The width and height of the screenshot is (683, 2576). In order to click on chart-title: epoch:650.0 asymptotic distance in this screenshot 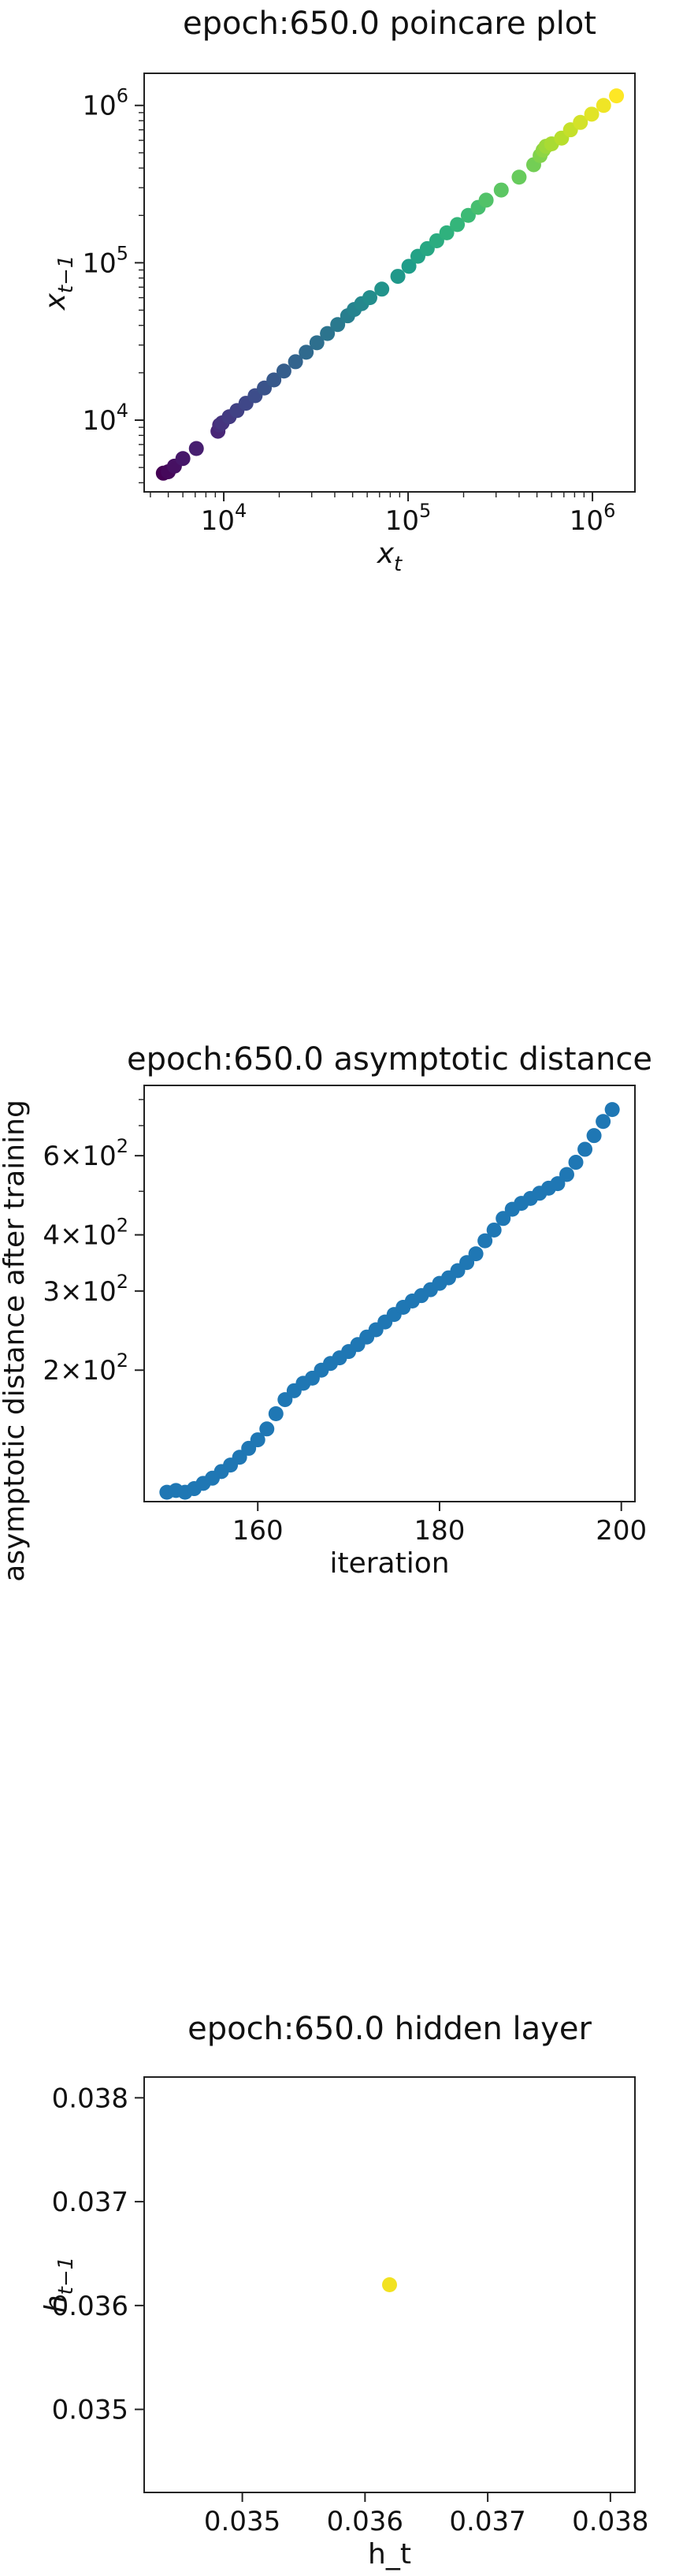, I will do `click(389, 1059)`.